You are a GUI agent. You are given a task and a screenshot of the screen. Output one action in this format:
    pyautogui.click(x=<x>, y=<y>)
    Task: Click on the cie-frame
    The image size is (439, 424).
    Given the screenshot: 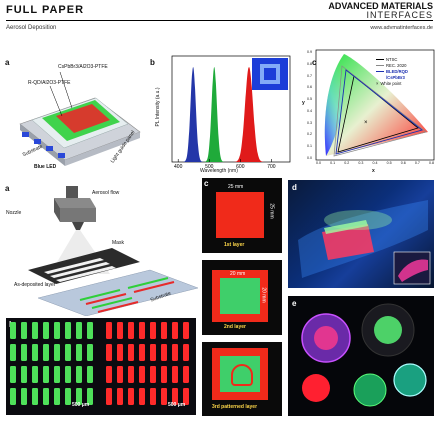 What is the action you would take?
    pyautogui.click(x=375, y=105)
    